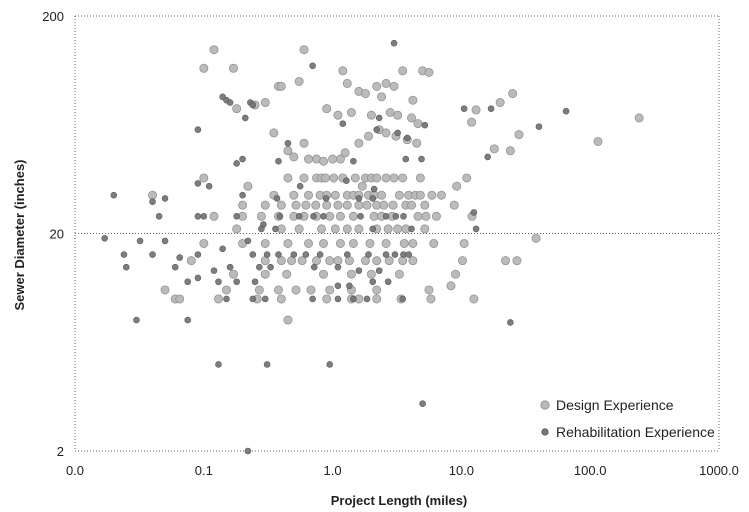 This screenshot has width=749, height=512. I want to click on x-tick-label: 0.1, so click(204, 470).